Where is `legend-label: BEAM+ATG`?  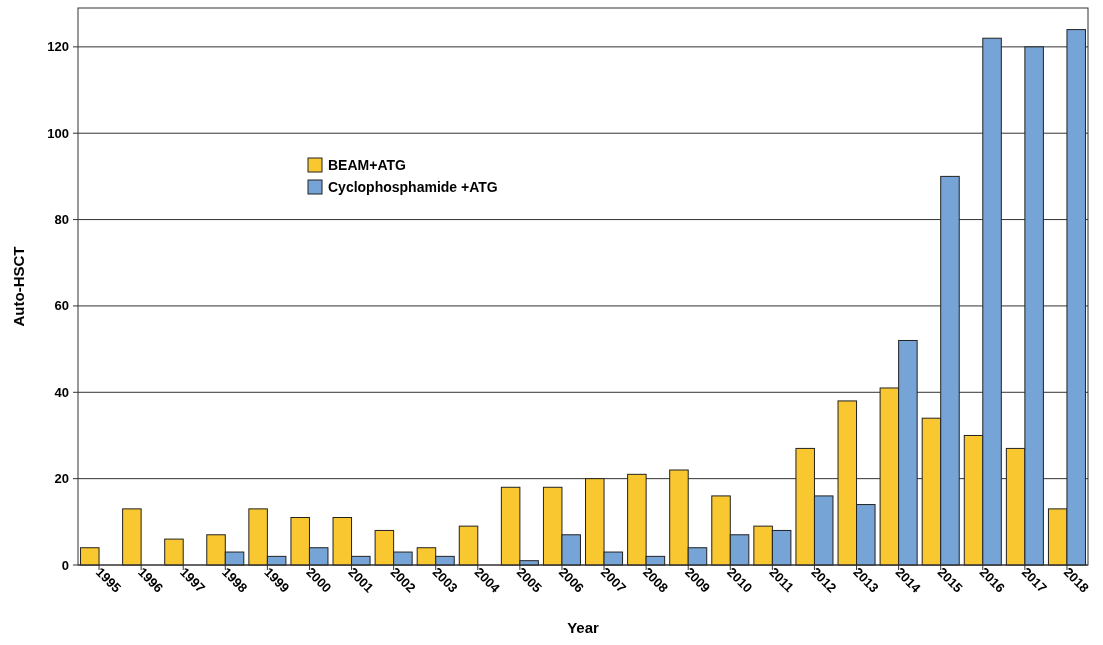 legend-label: BEAM+ATG is located at coordinates (367, 164).